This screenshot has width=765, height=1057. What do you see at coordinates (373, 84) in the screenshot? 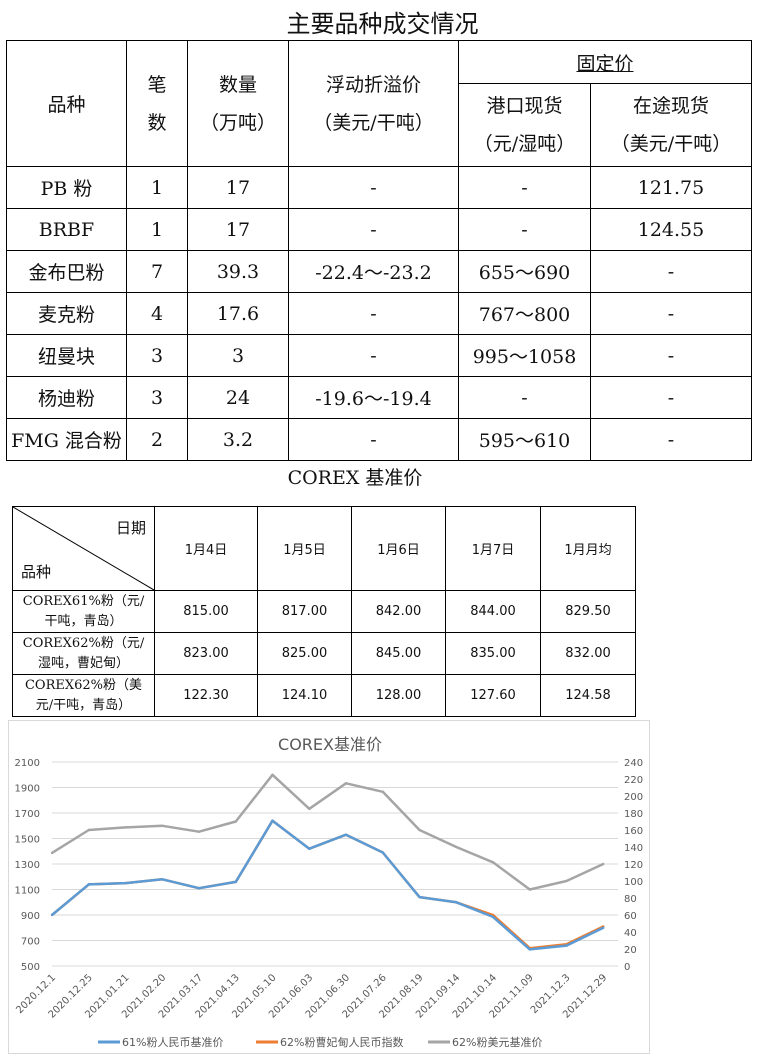
I see `float-label: 浮动折溢价` at bounding box center [373, 84].